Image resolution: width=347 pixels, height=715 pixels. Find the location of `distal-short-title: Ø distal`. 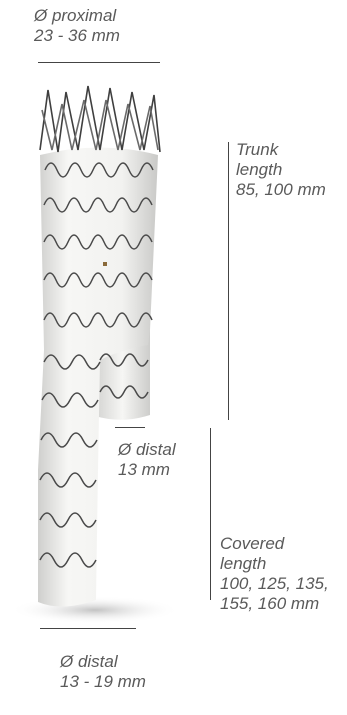

distal-short-title: Ø distal is located at coordinates (147, 449).